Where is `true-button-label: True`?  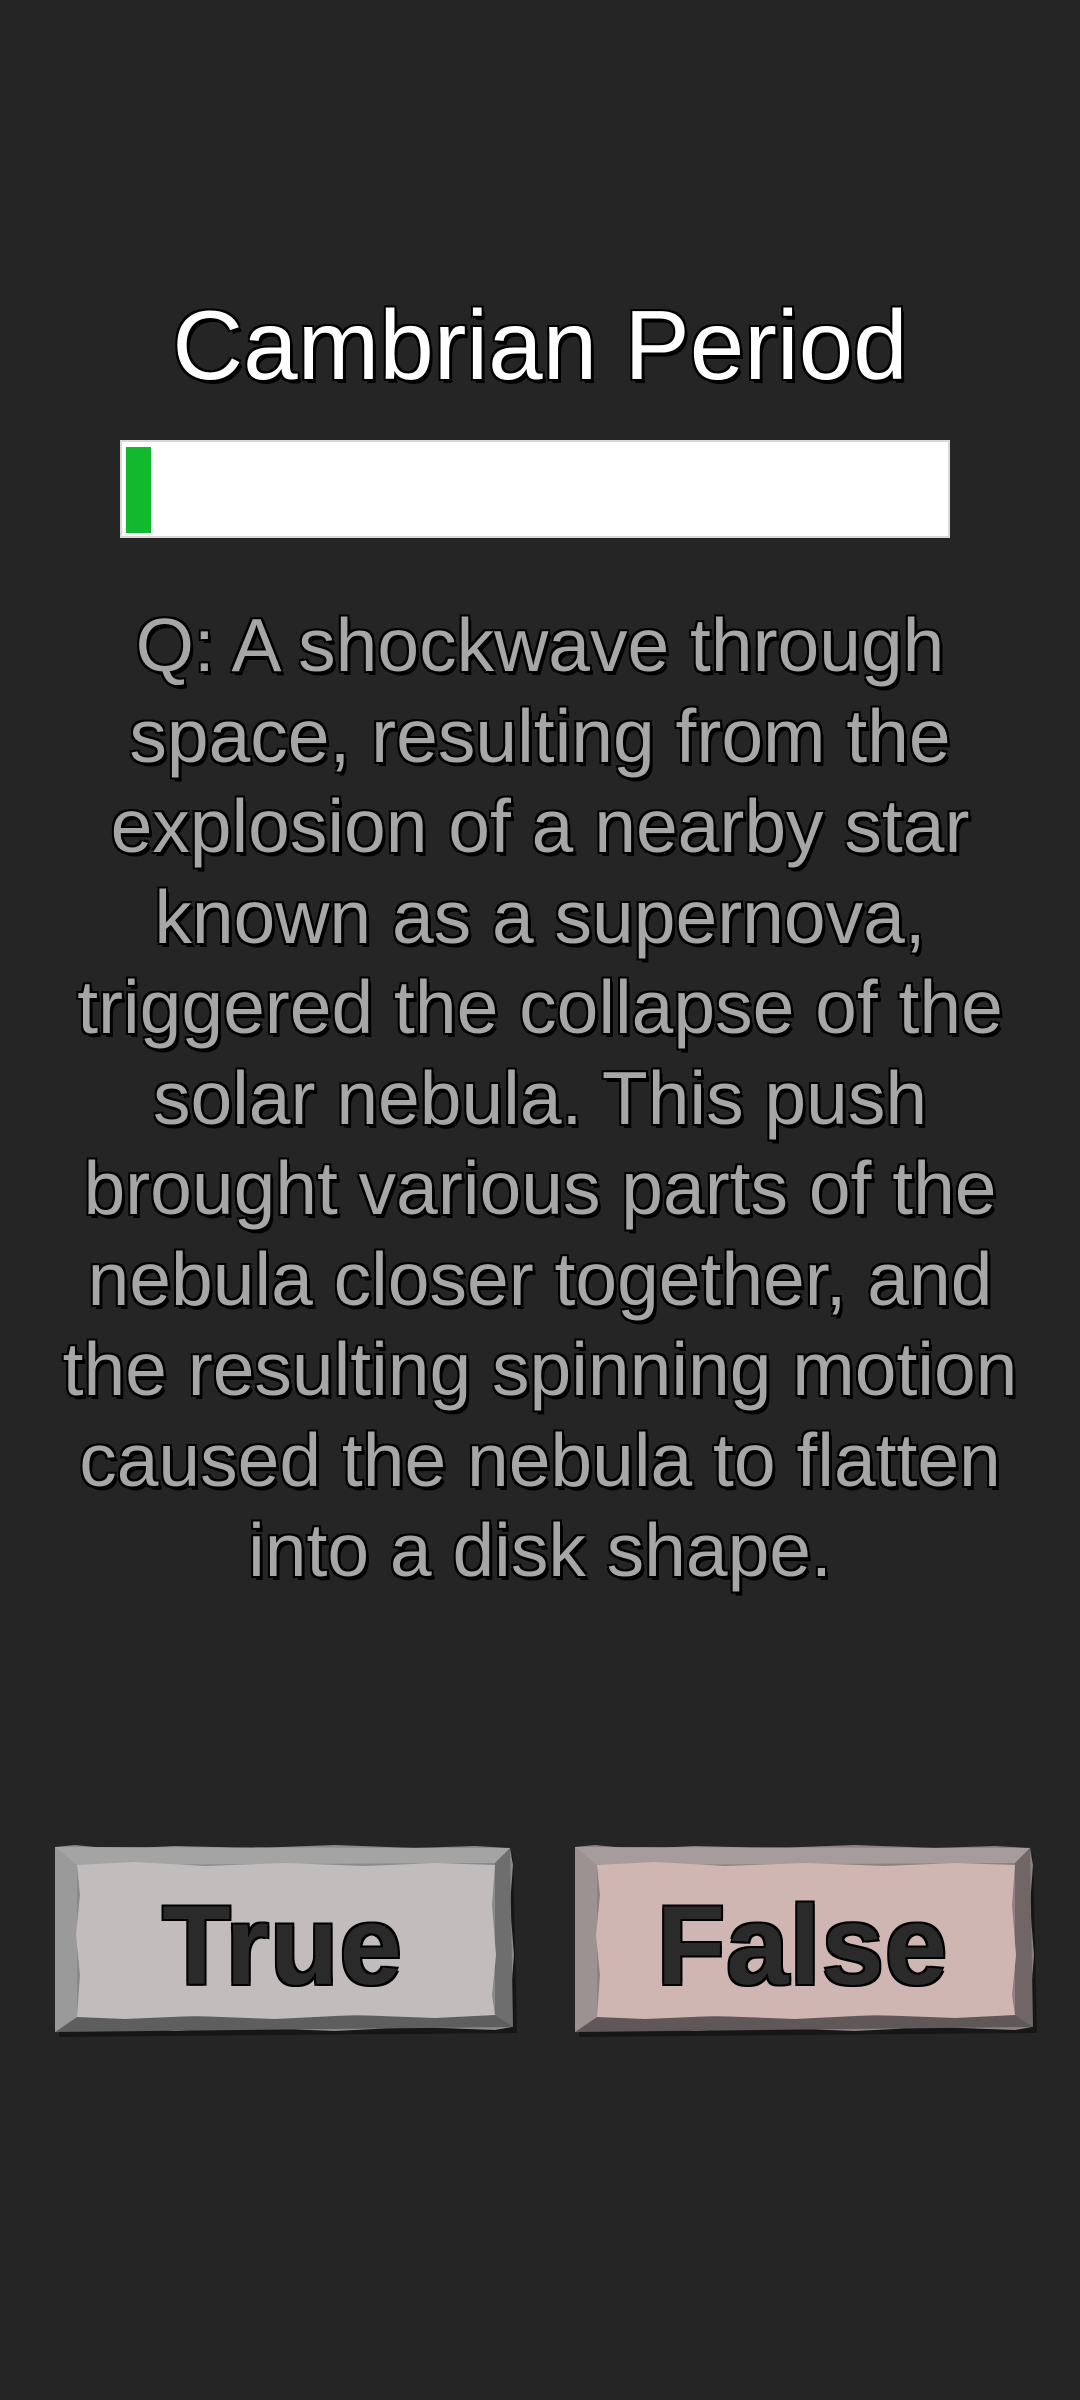
true-button-label: True is located at coordinates (282, 1945).